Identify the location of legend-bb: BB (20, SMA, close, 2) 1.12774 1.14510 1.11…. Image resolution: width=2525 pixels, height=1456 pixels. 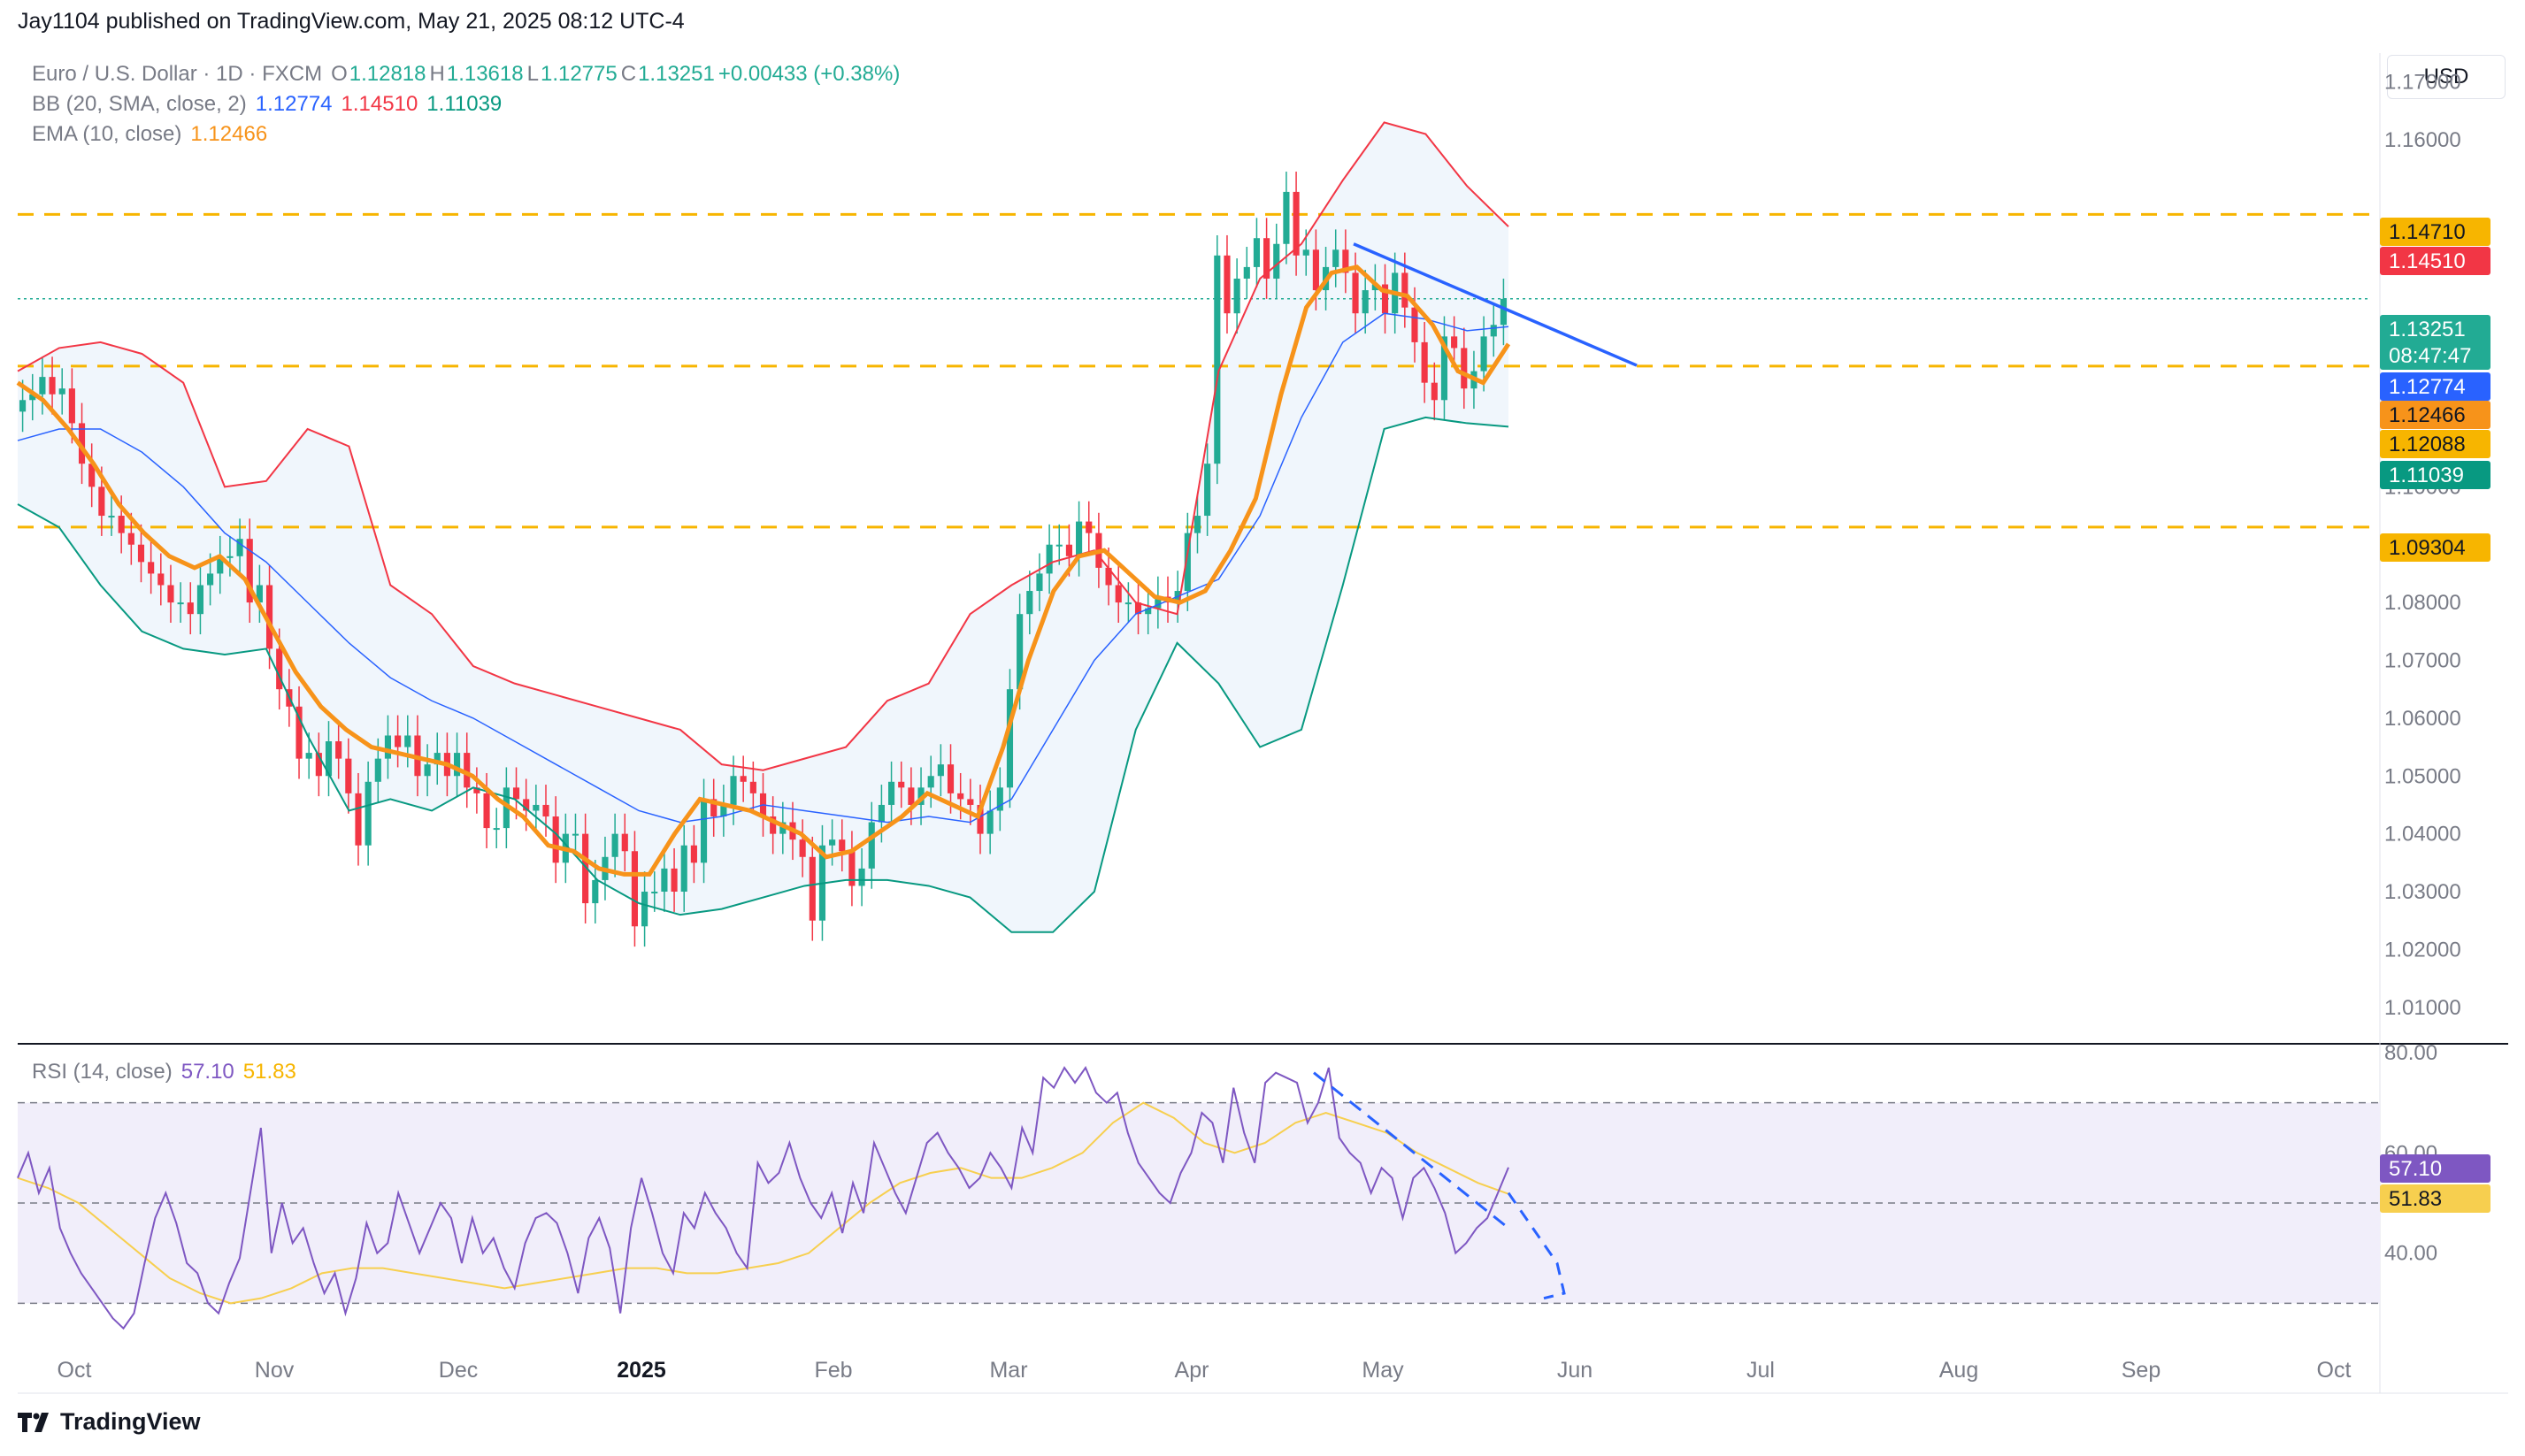
(271, 104).